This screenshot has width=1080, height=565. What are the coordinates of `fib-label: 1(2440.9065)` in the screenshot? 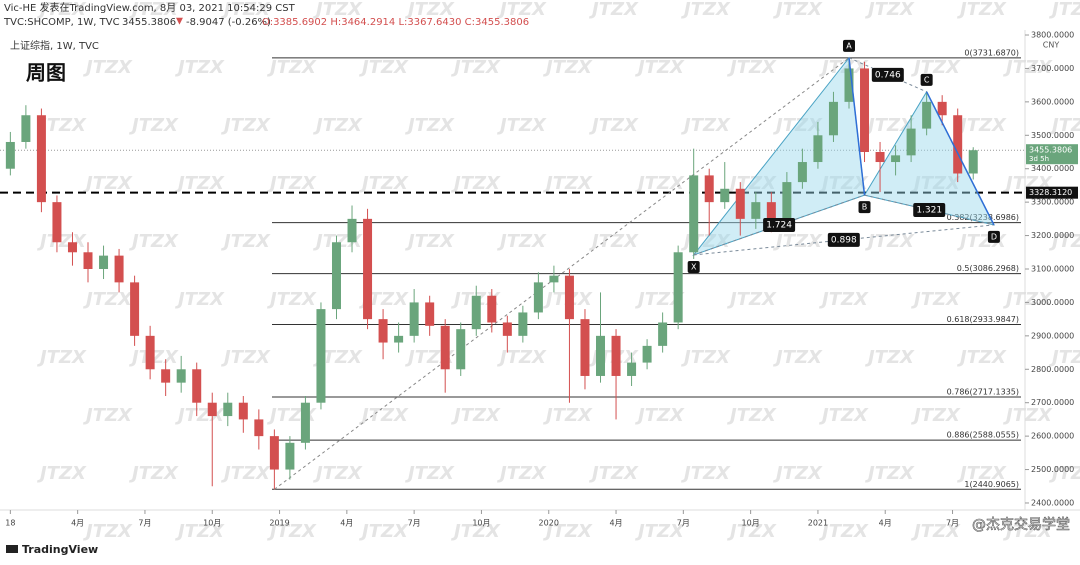 It's located at (991, 484).